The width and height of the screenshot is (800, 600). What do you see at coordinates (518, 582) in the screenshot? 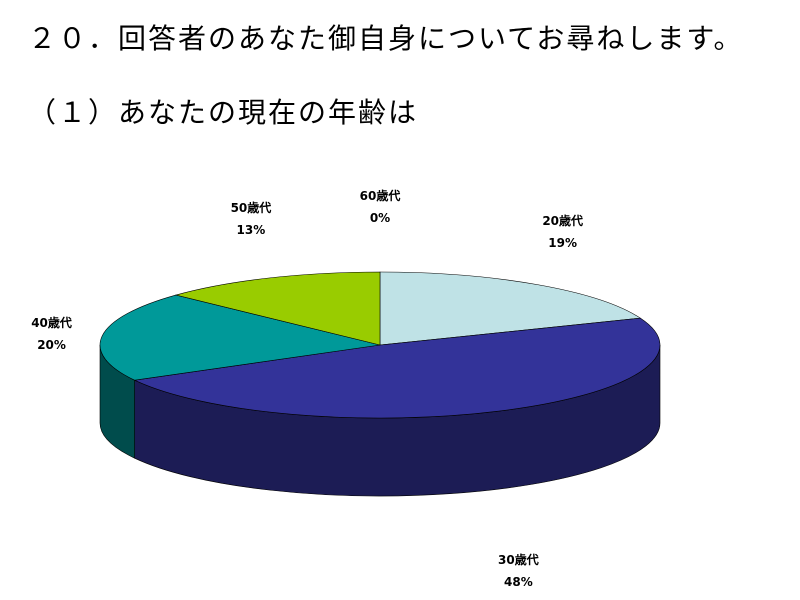
I see `slice-percent-label: 48%` at bounding box center [518, 582].